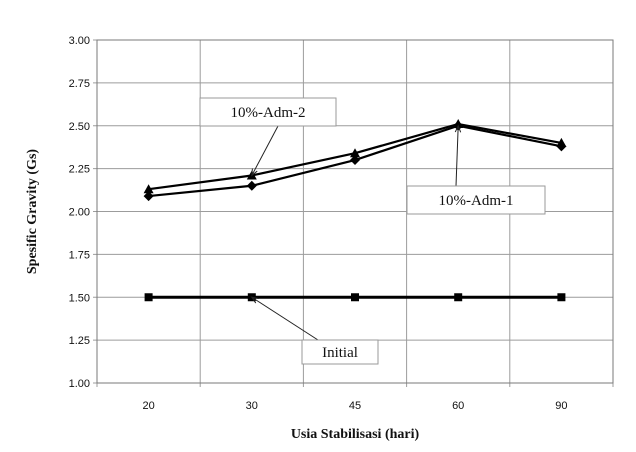  What do you see at coordinates (458, 406) in the screenshot?
I see `x-tick-label: 60` at bounding box center [458, 406].